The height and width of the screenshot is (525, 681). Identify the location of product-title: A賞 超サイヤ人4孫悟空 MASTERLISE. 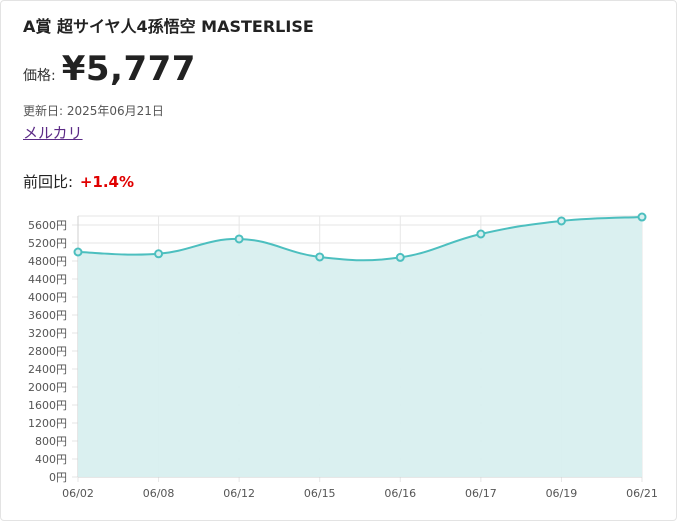
(168, 25).